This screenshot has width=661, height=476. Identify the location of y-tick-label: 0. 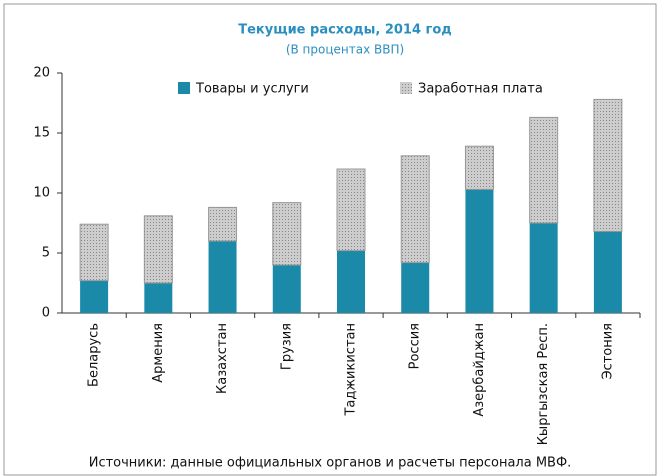
(46, 313).